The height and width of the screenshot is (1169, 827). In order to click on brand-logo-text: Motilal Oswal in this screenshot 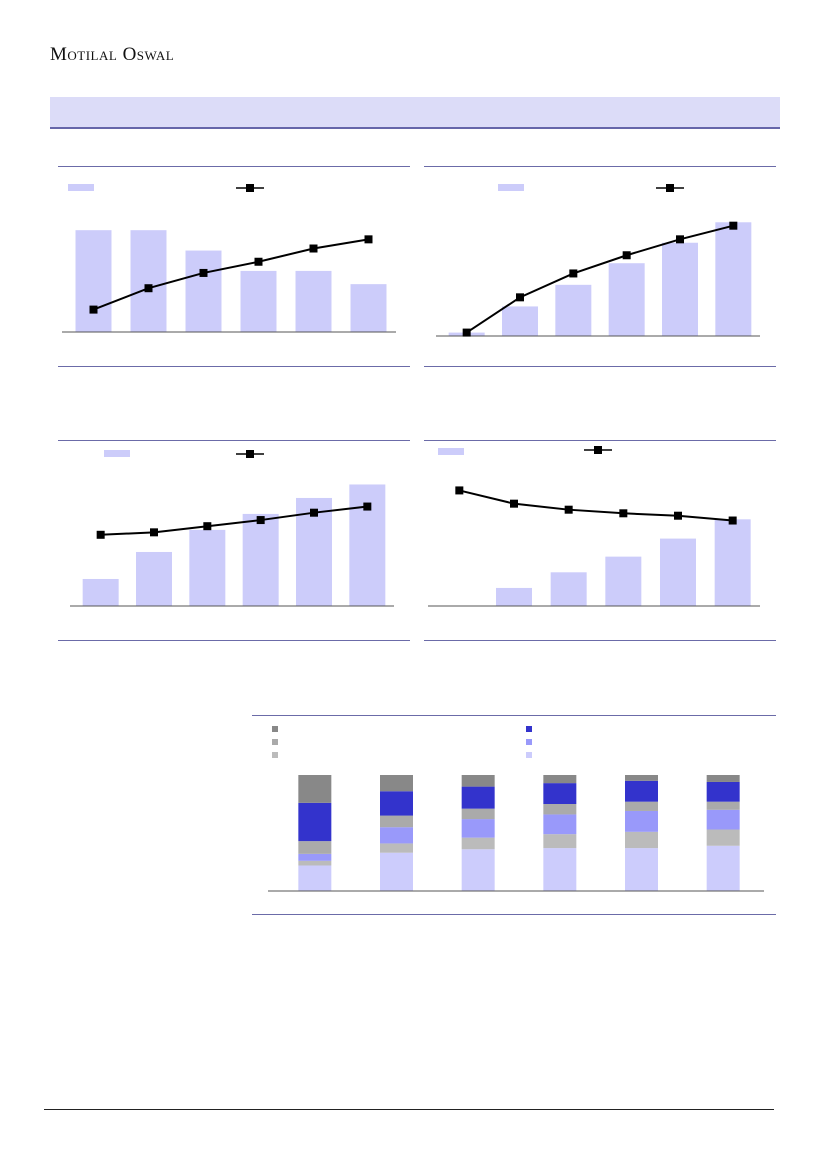, I will do `click(112, 54)`.